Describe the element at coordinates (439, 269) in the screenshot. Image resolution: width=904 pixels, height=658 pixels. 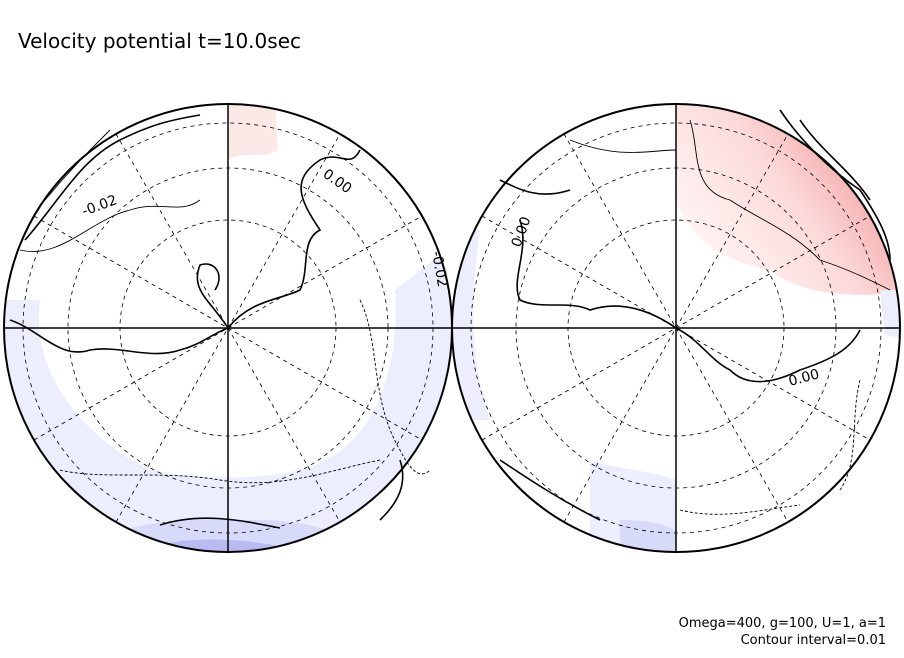
I see `contour-label: -0.02` at that location.